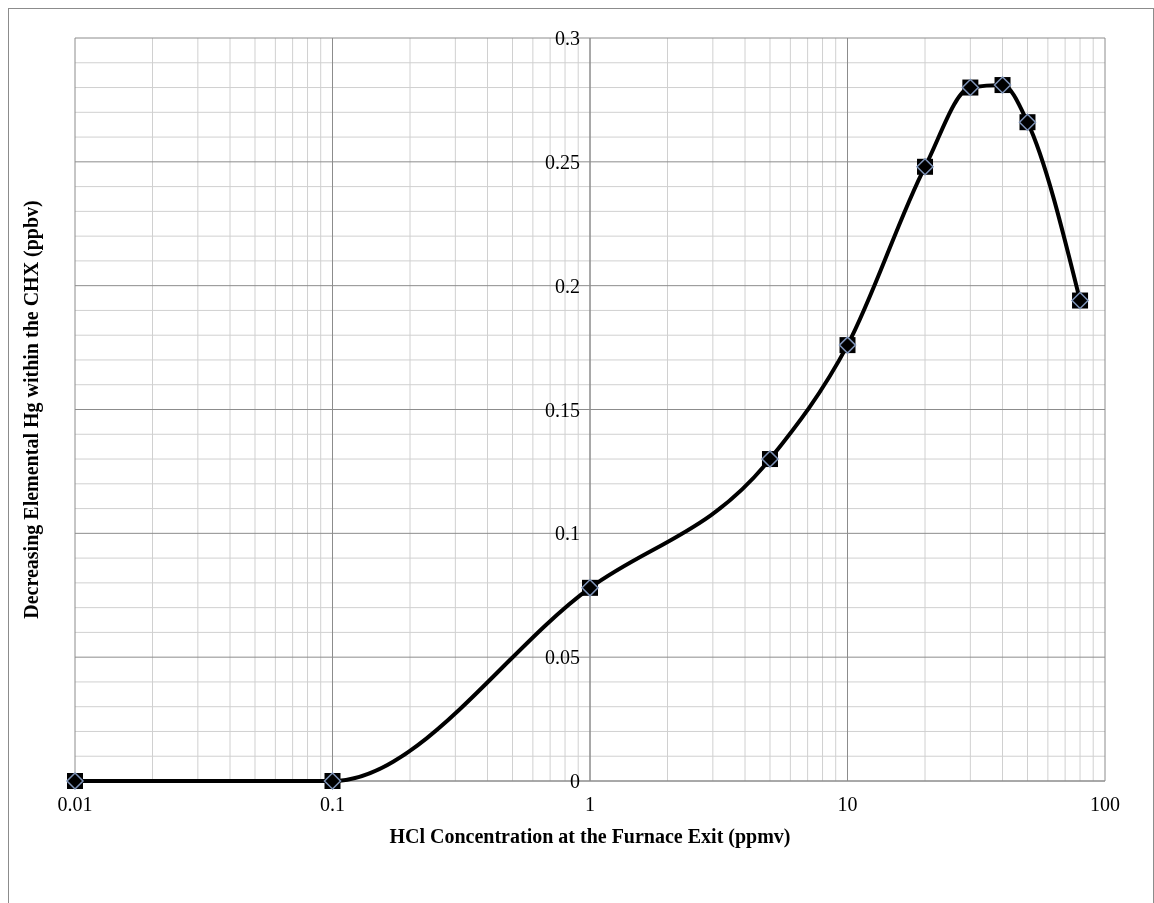 The image size is (1154, 903). I want to click on x-tick-label: 0.1, so click(332, 804).